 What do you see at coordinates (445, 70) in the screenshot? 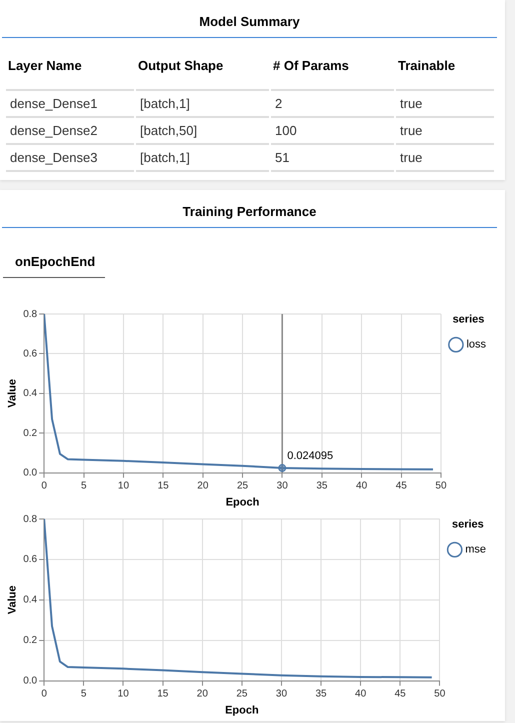
I see `text: Trainable` at bounding box center [445, 70].